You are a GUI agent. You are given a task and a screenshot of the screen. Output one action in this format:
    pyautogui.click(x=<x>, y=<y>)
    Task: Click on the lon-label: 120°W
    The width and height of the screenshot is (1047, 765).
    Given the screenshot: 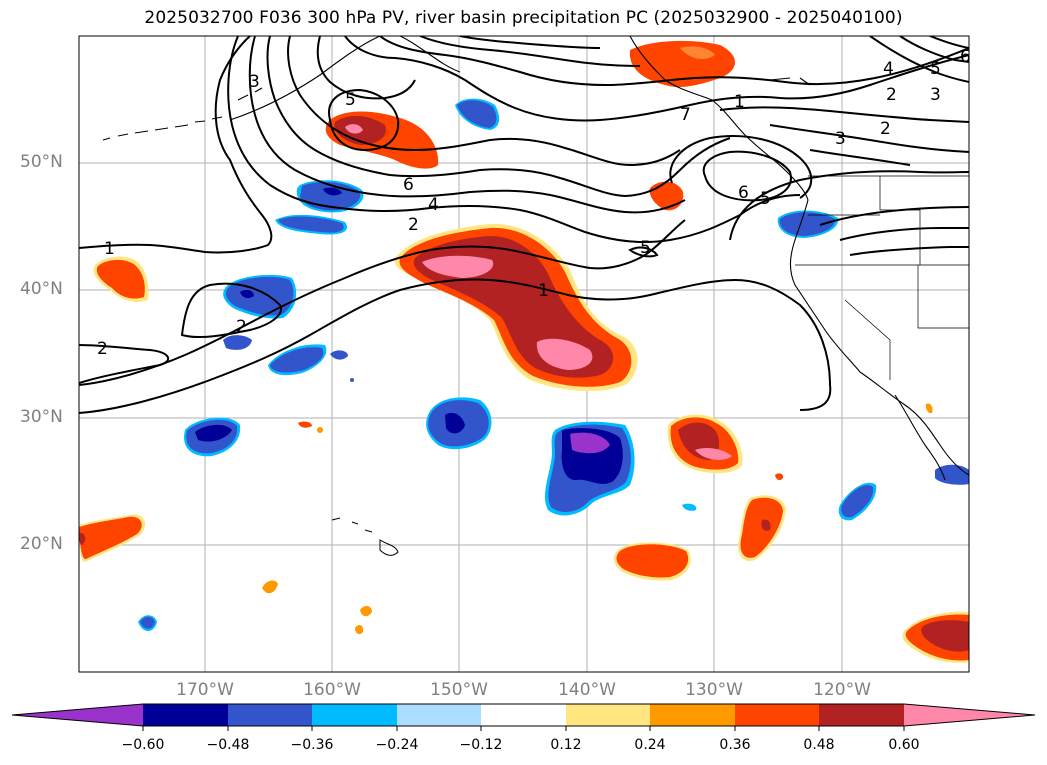 What is the action you would take?
    pyautogui.click(x=842, y=690)
    